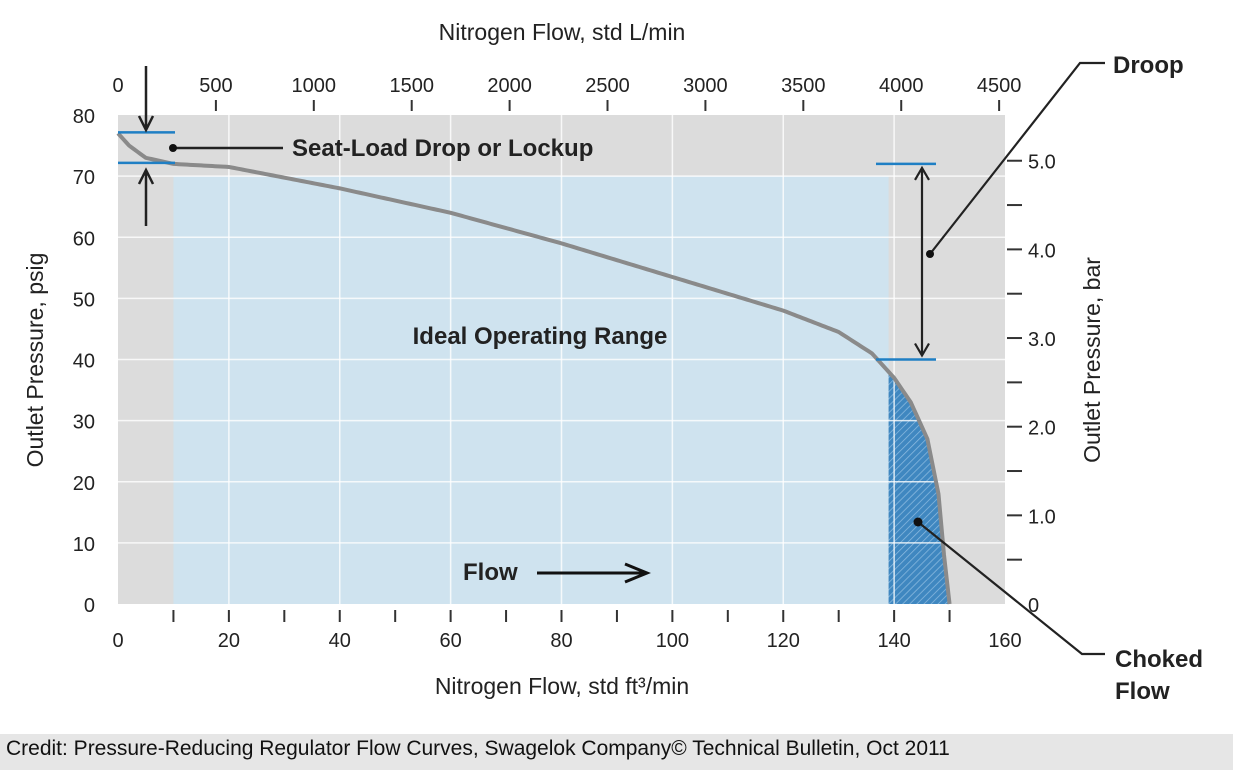  What do you see at coordinates (84, 239) in the screenshot?
I see `y-tick-label: 60` at bounding box center [84, 239].